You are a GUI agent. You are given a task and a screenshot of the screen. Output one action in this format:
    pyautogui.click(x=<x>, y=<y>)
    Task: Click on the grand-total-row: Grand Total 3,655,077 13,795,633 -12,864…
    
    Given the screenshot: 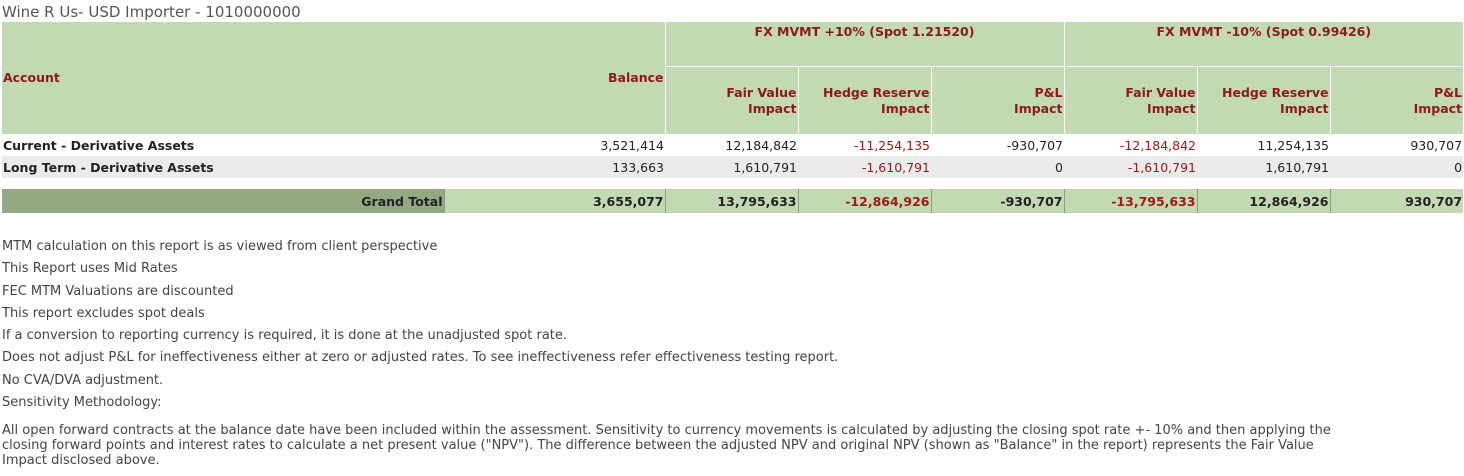 What is the action you would take?
    pyautogui.click(x=733, y=201)
    